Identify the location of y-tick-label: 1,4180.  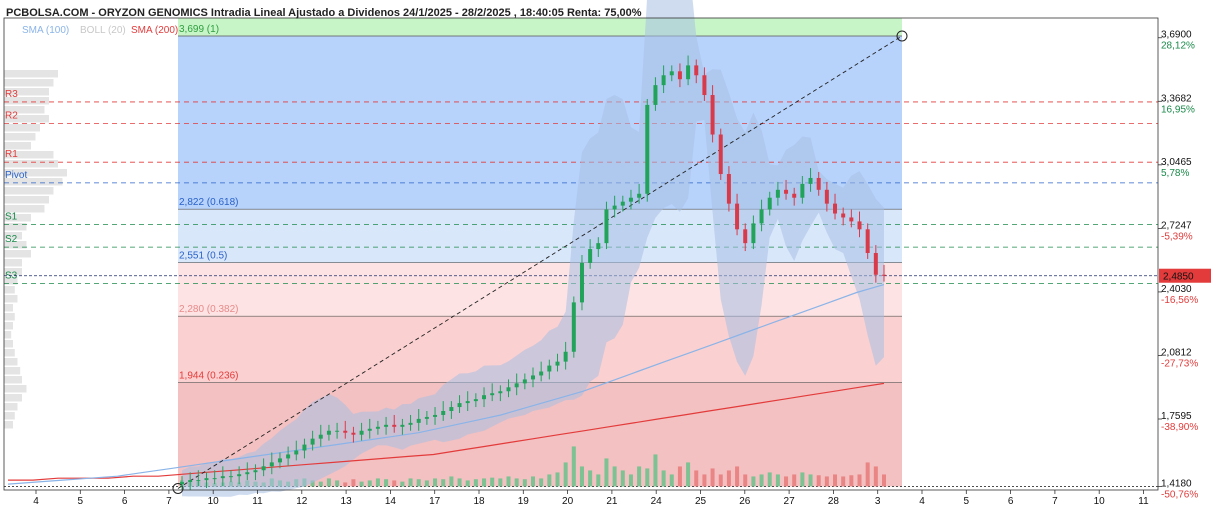
(1176, 483).